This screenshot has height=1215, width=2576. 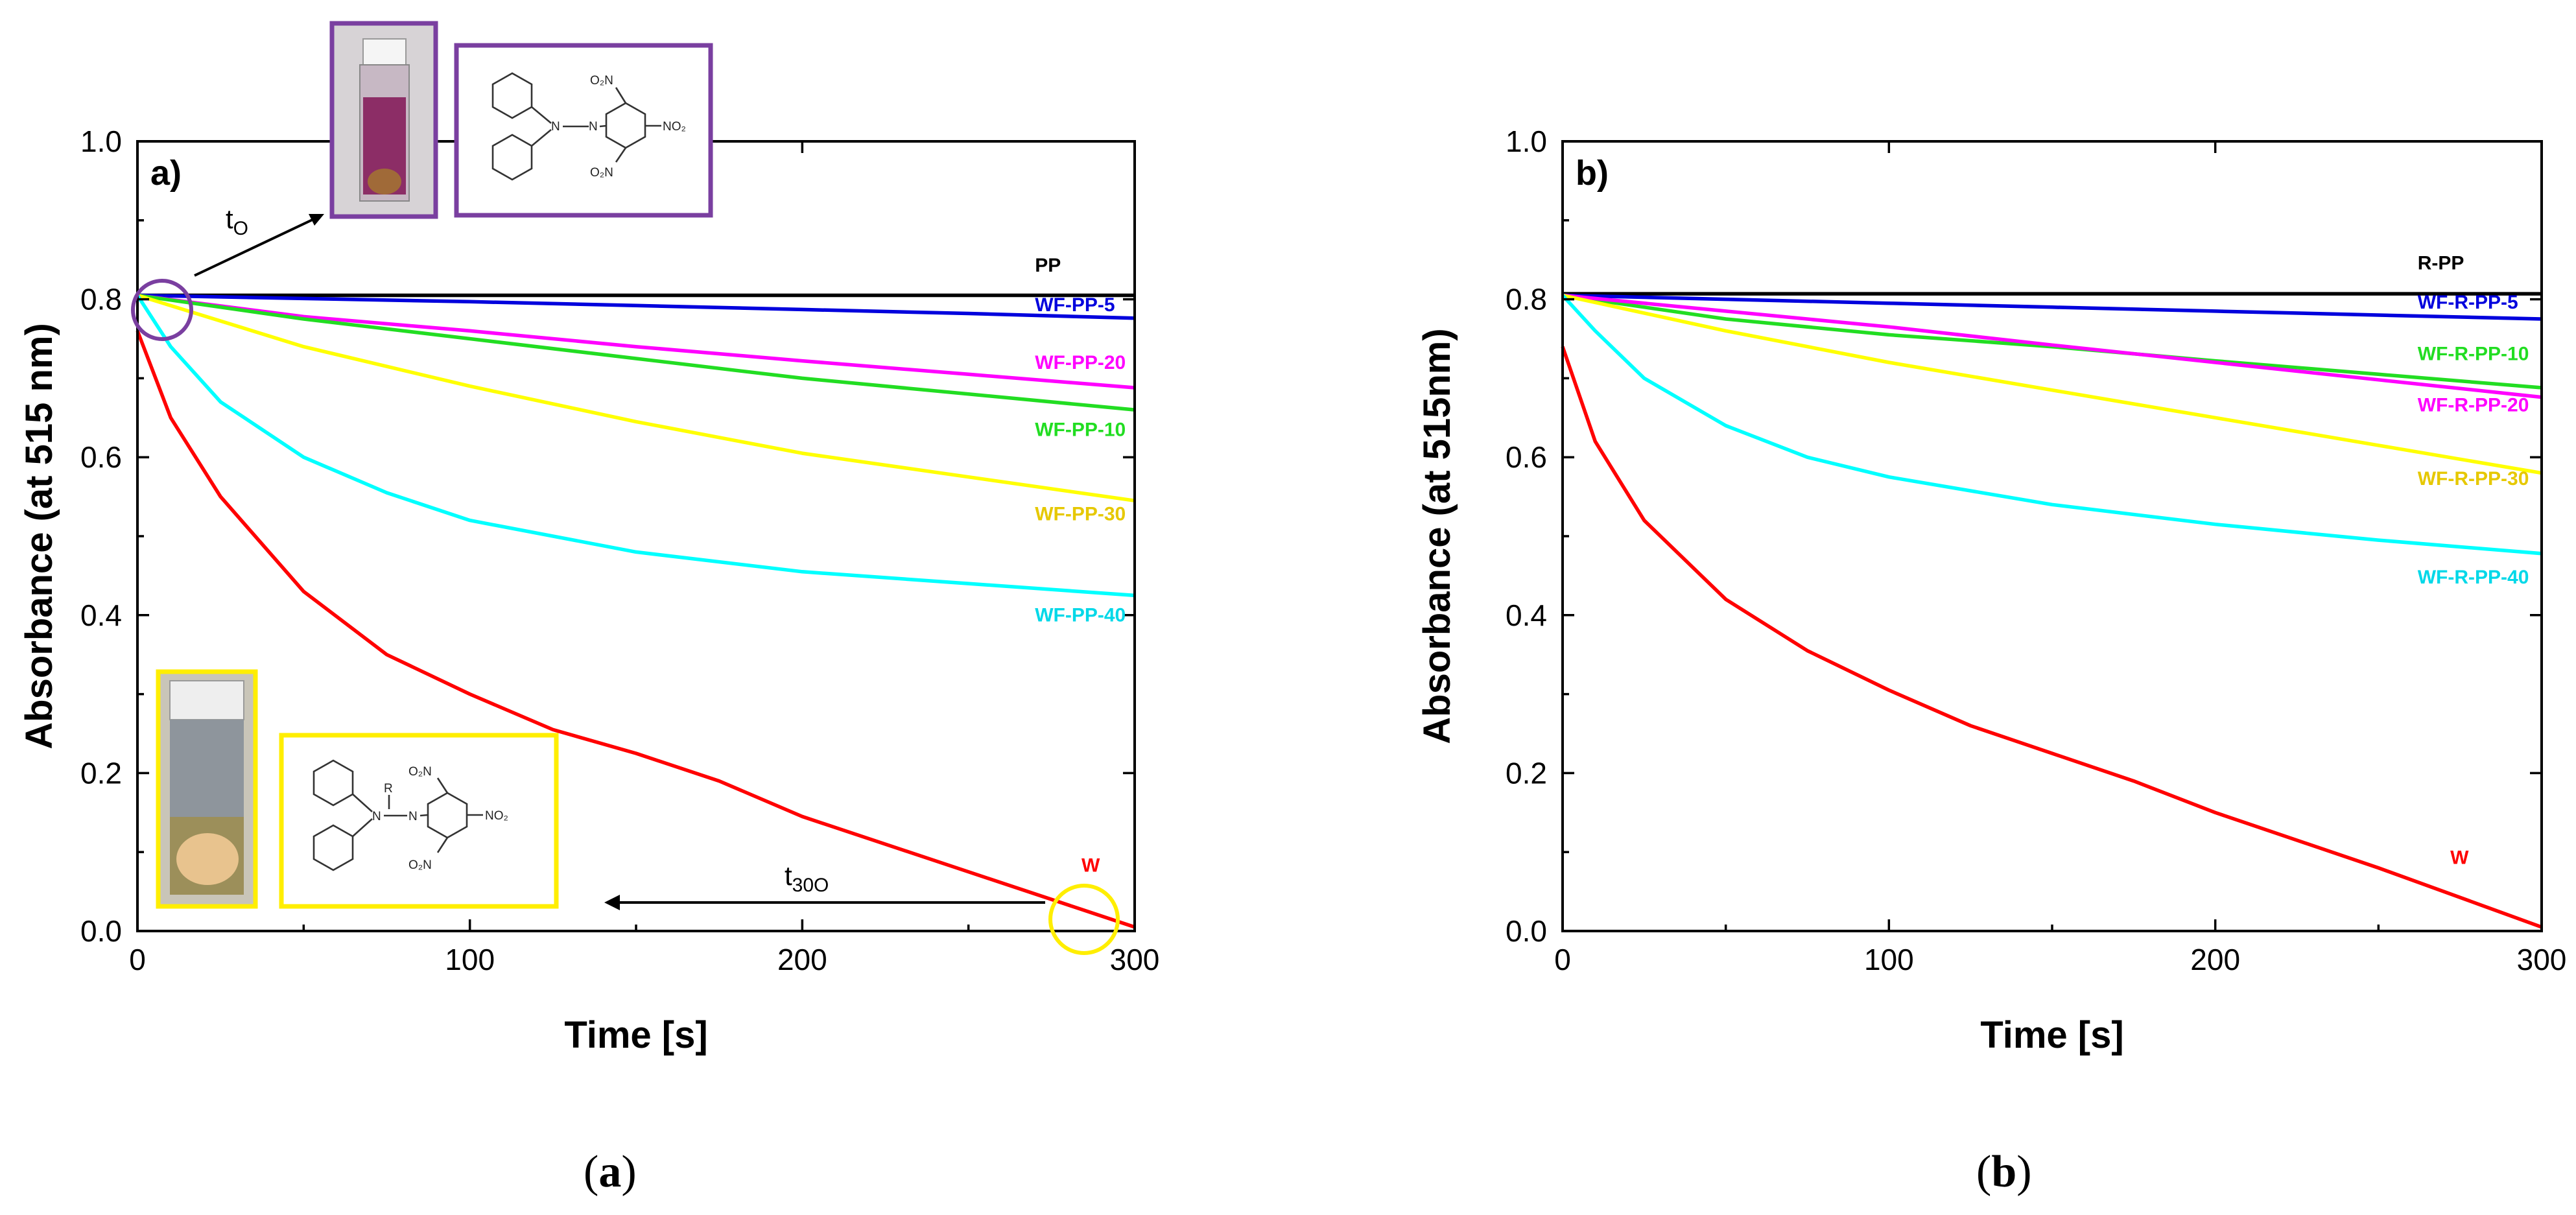 What do you see at coordinates (1080, 429) in the screenshot?
I see `series-label-a-wf-pp-10: WF-PP-10` at bounding box center [1080, 429].